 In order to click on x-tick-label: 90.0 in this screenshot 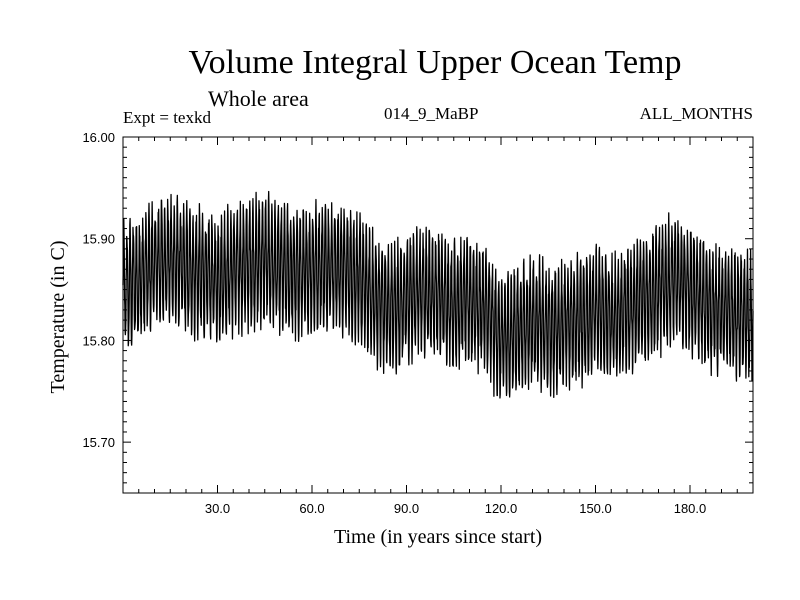, I will do `click(406, 508)`.